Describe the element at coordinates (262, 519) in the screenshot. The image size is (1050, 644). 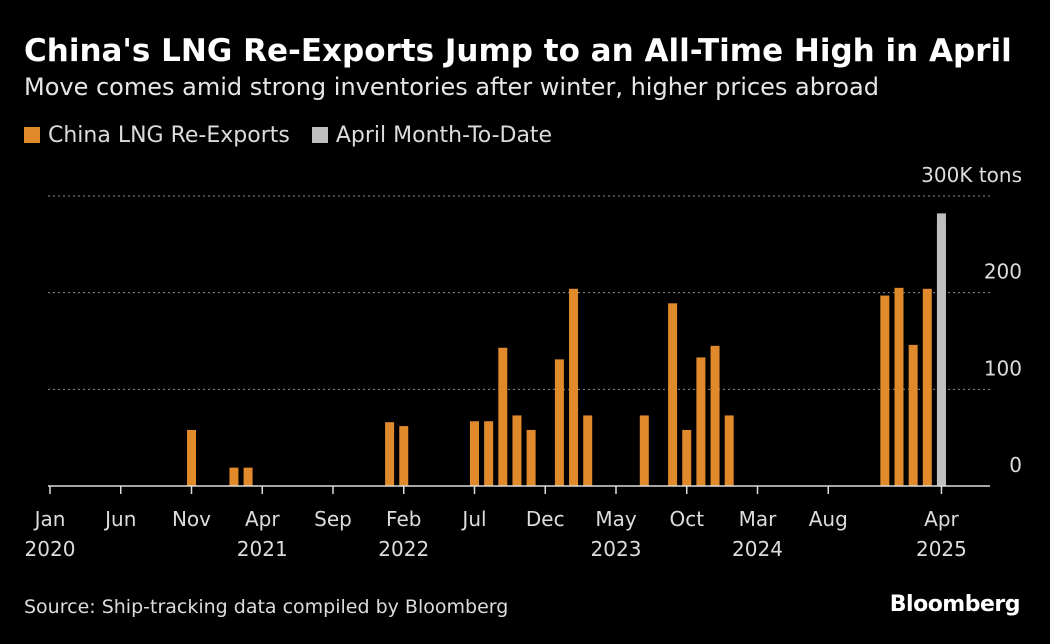
I see `x-tick-label-3: Apr` at that location.